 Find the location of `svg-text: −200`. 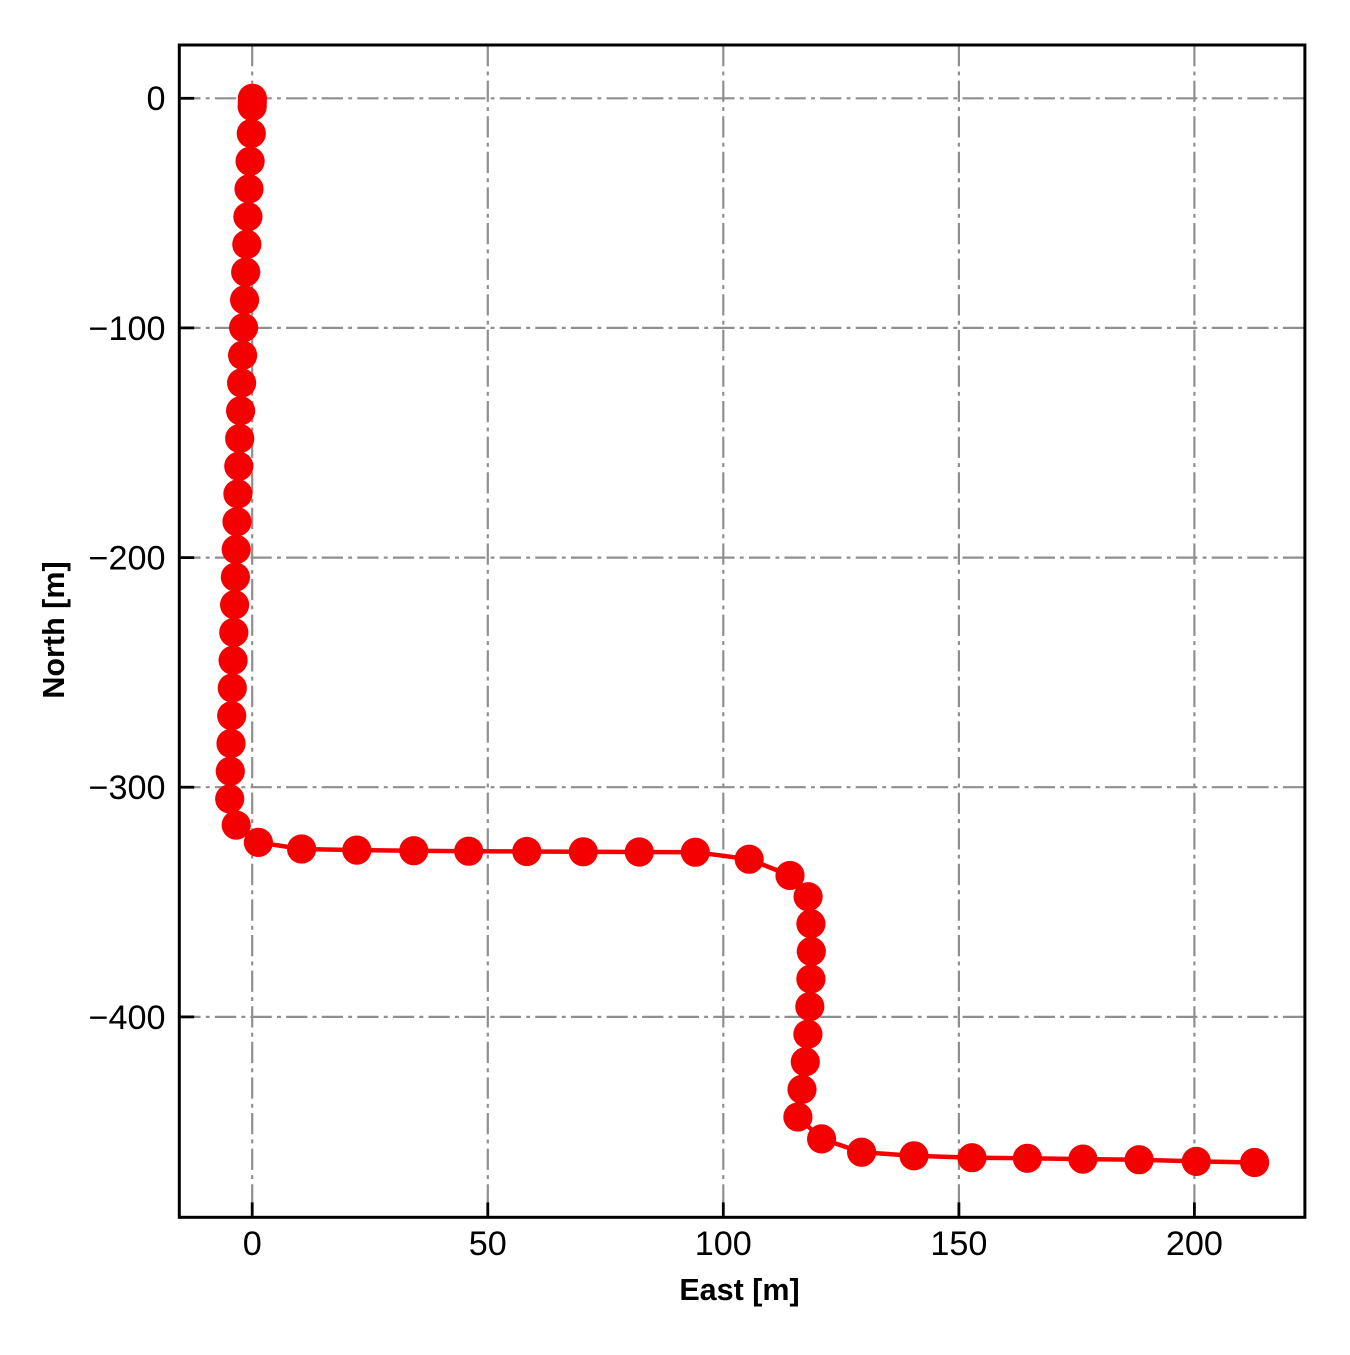

svg-text: −200 is located at coordinates (126, 559).